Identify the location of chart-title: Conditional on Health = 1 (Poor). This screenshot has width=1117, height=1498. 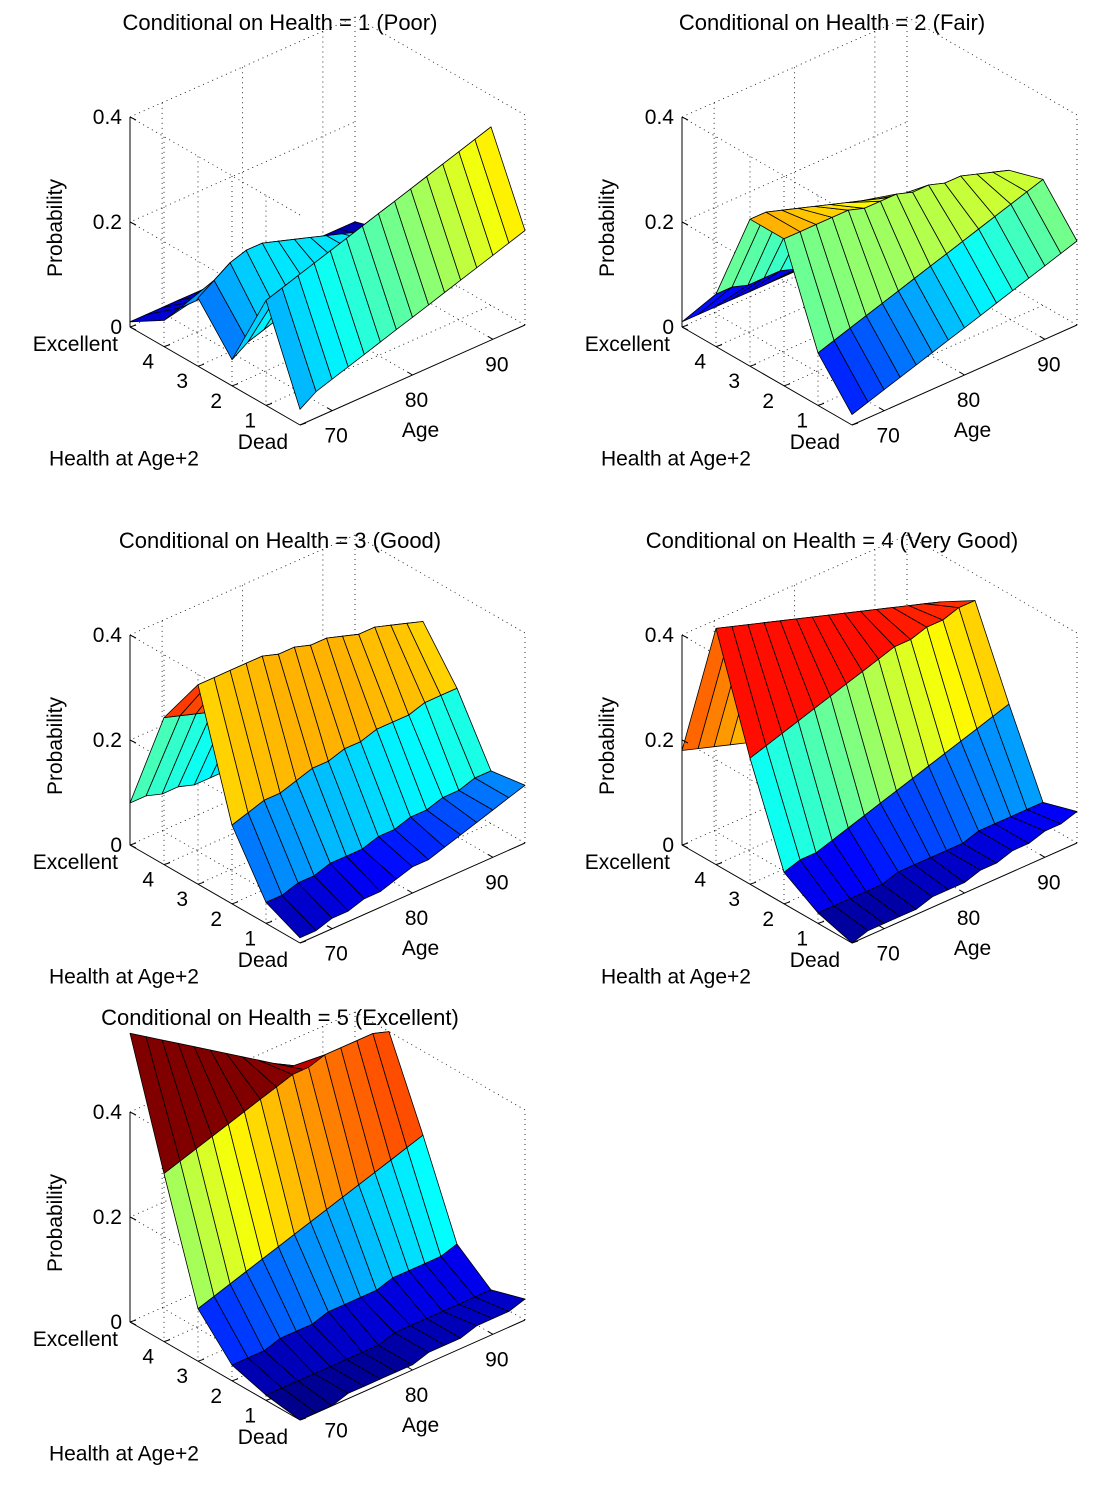
(280, 22).